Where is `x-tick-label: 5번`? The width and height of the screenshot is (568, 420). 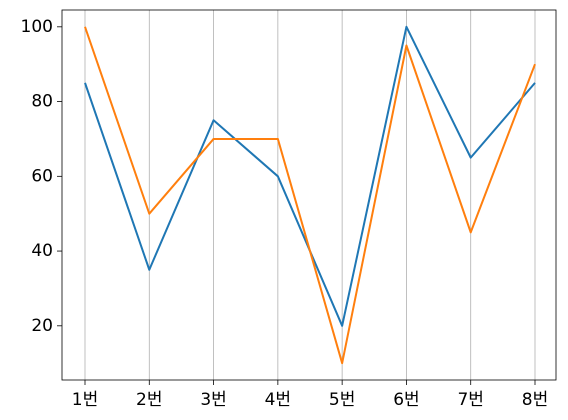
x-tick-label: 5번 is located at coordinates (342, 400).